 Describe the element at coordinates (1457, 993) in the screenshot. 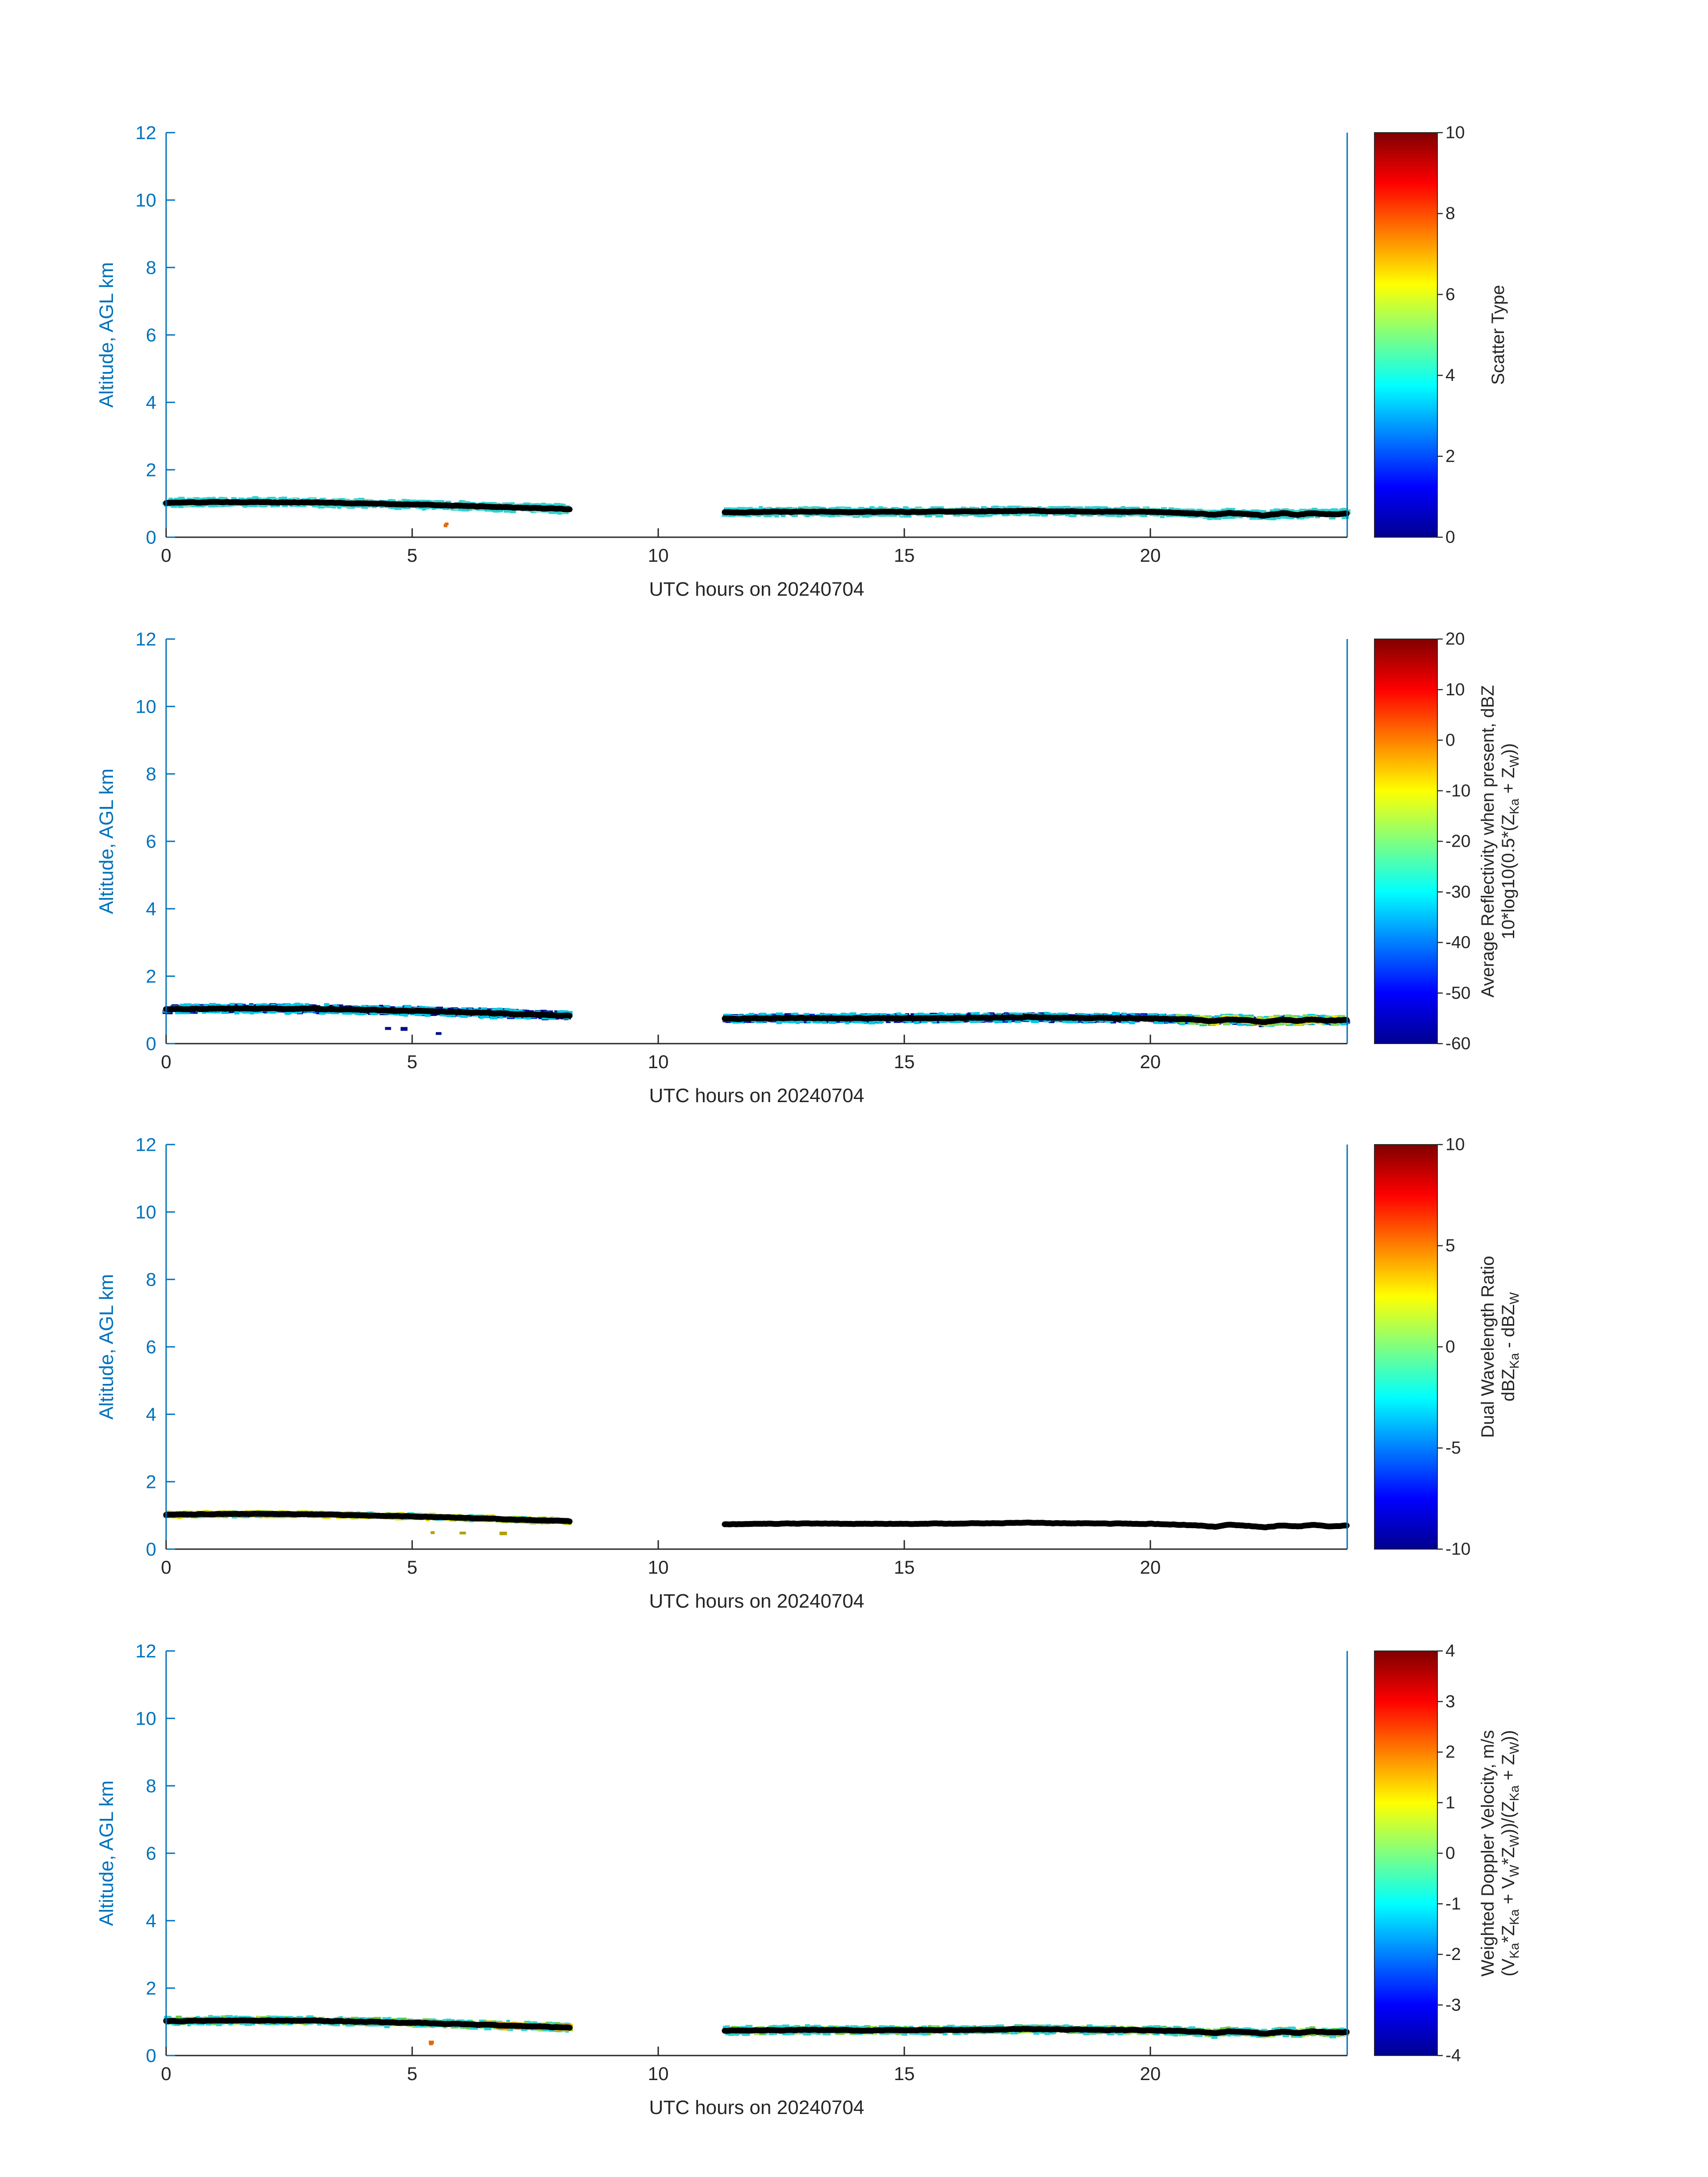

I see `colorbar-tick-label: -50` at that location.